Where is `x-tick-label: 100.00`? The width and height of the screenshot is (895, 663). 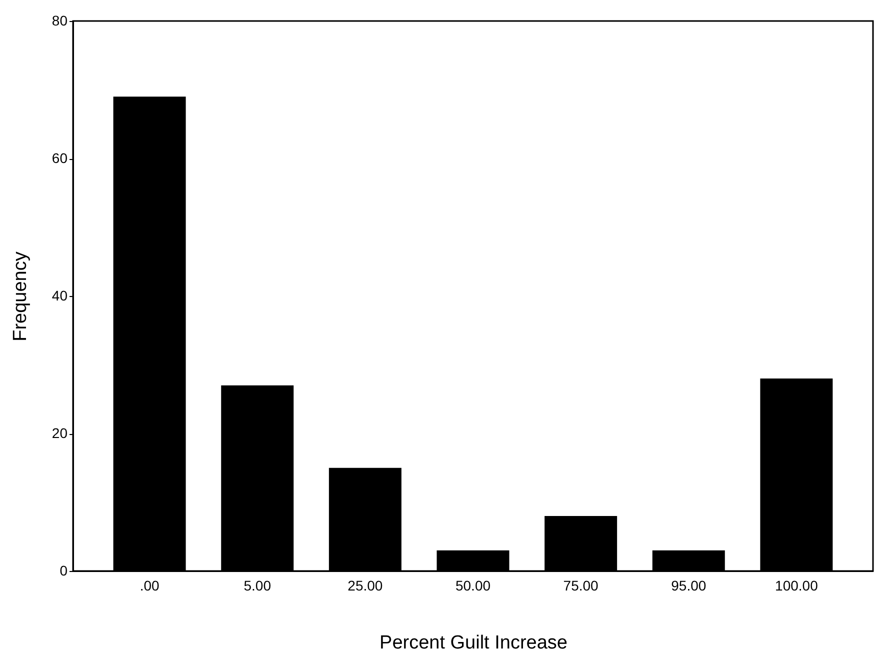 x-tick-label: 100.00 is located at coordinates (796, 586).